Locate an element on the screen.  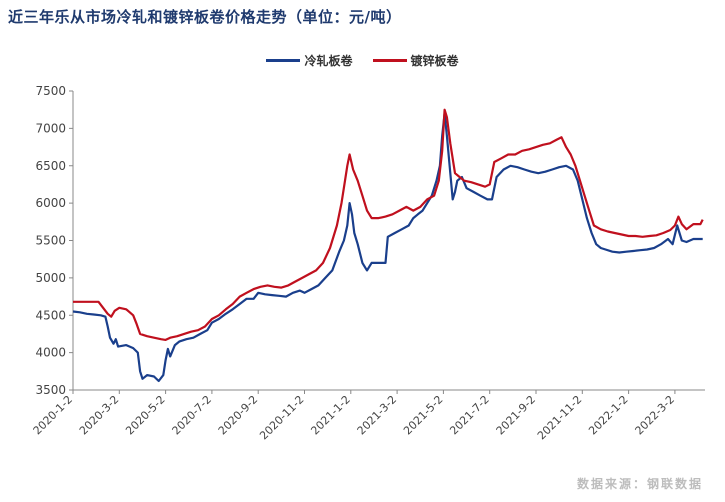
x-tick-label: 2021-1-2 is located at coordinates (330, 415).